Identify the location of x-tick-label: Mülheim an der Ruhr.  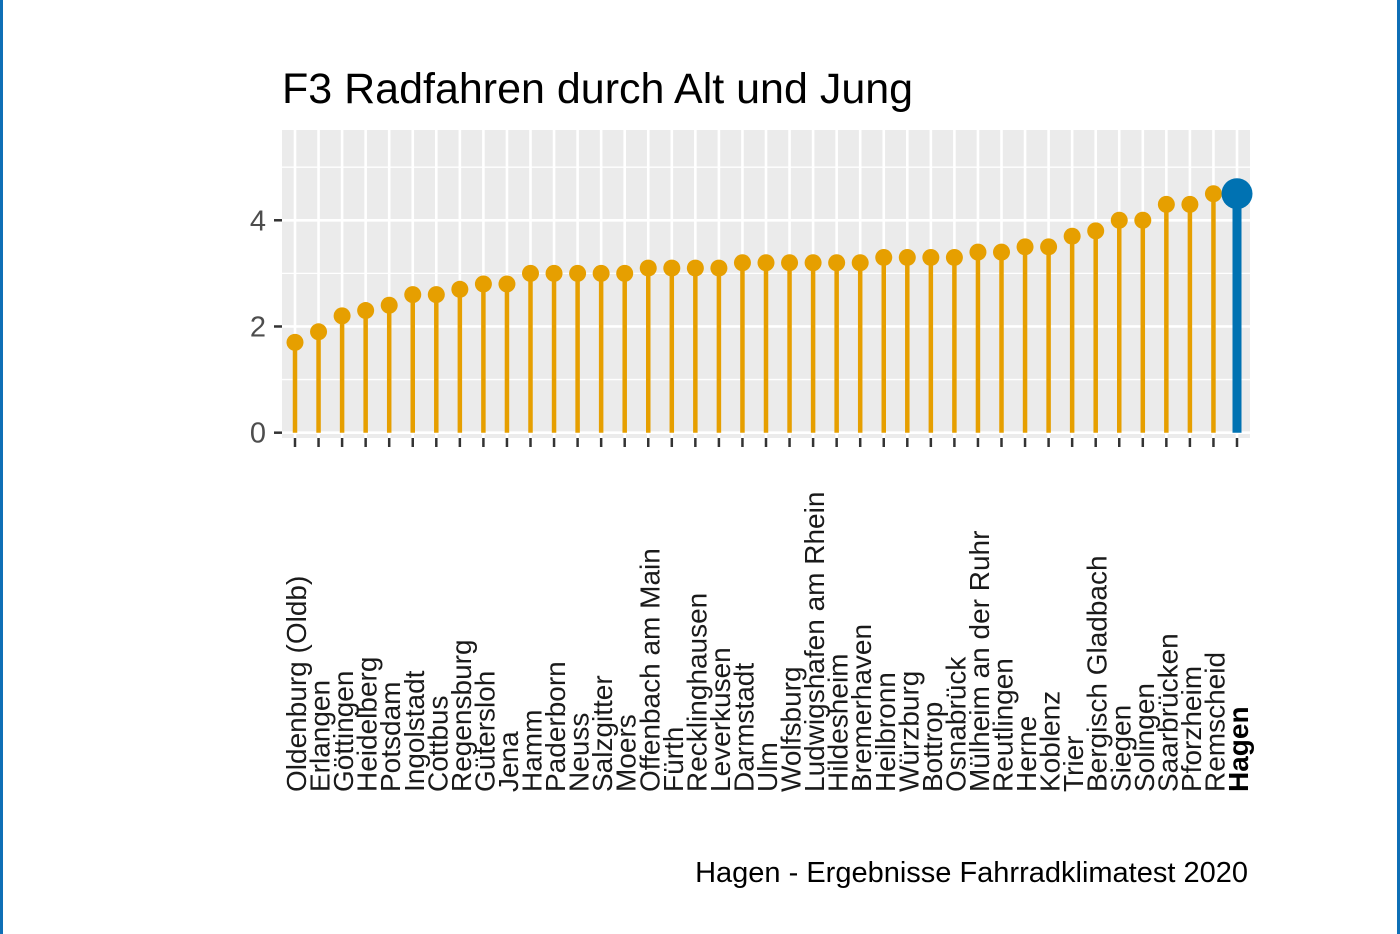
(979, 661).